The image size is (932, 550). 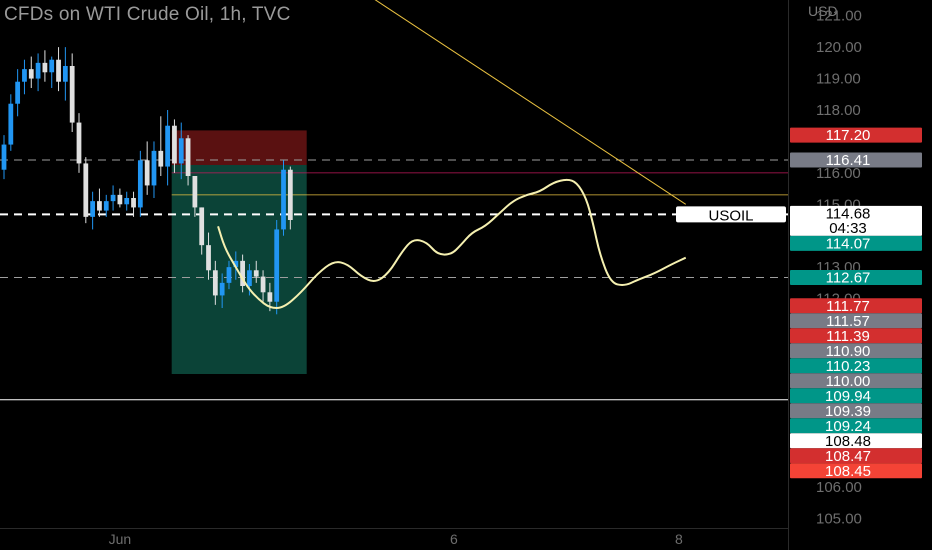 I want to click on price-label: 114.07, so click(x=856, y=243).